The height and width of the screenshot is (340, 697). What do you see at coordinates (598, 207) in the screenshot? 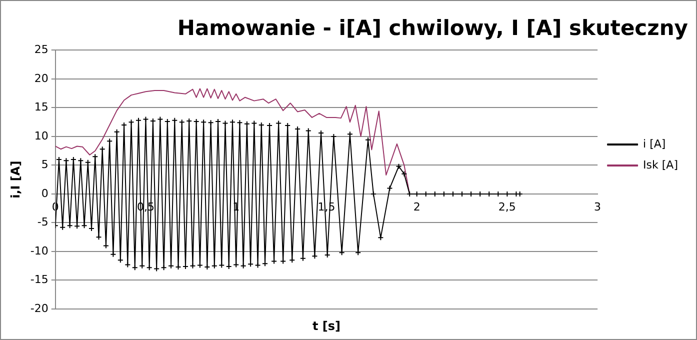
I see `x-tick-label: 3` at bounding box center [598, 207].